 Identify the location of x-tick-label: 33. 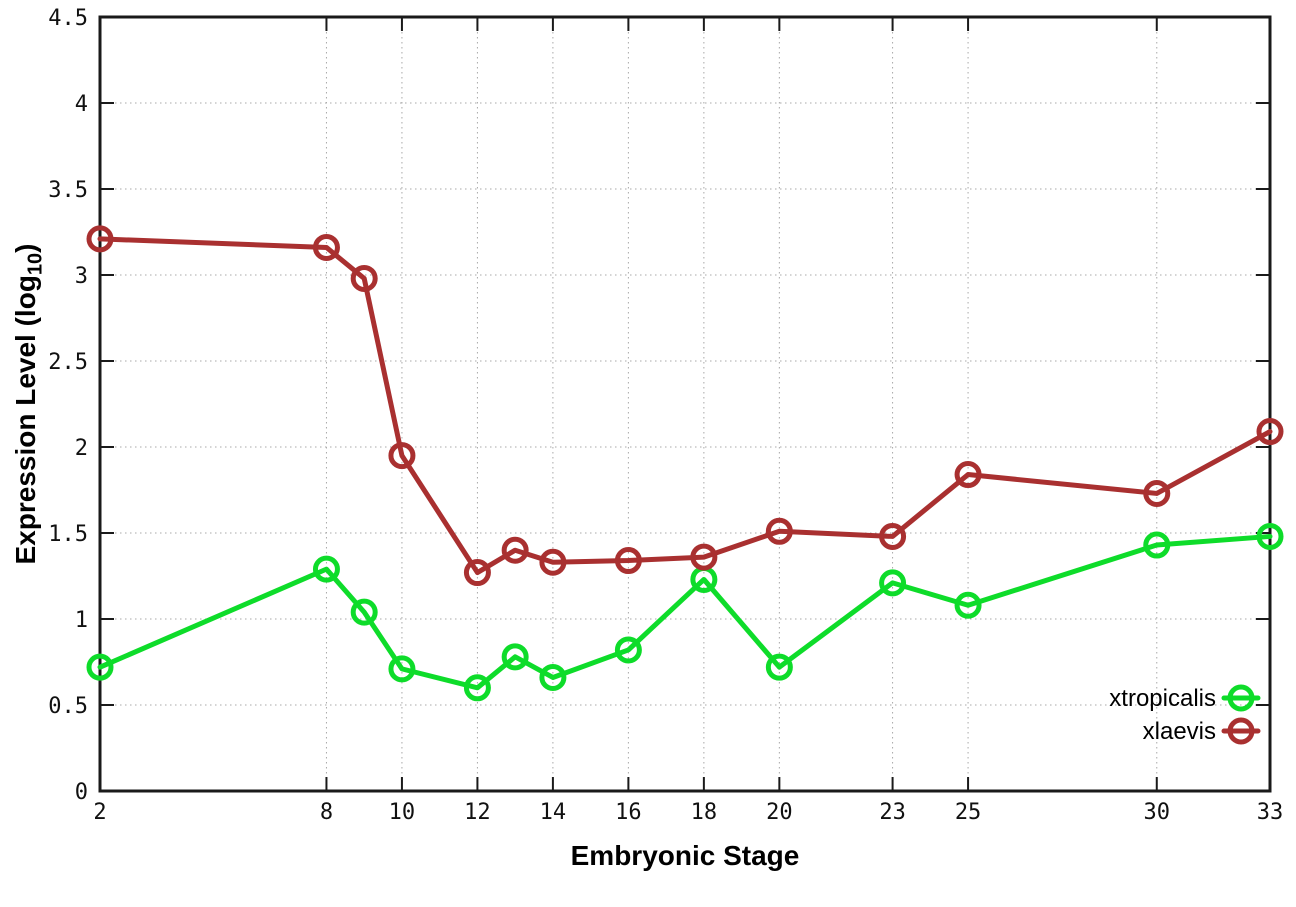
(1270, 812).